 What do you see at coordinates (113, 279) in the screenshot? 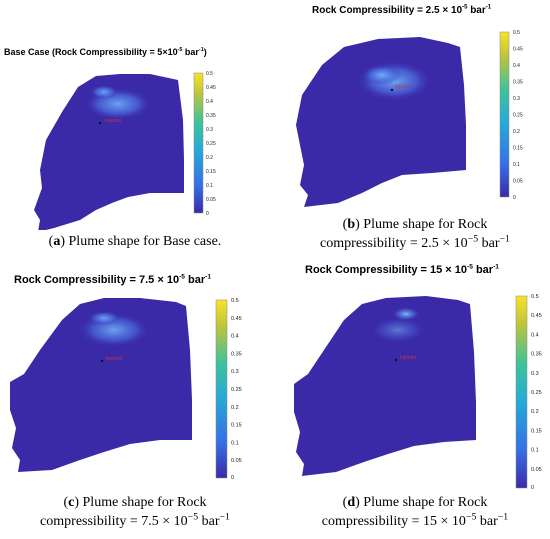
I see `panel-c-title: Rock Compressibility = 7.5 × 10-5 bar-1` at bounding box center [113, 279].